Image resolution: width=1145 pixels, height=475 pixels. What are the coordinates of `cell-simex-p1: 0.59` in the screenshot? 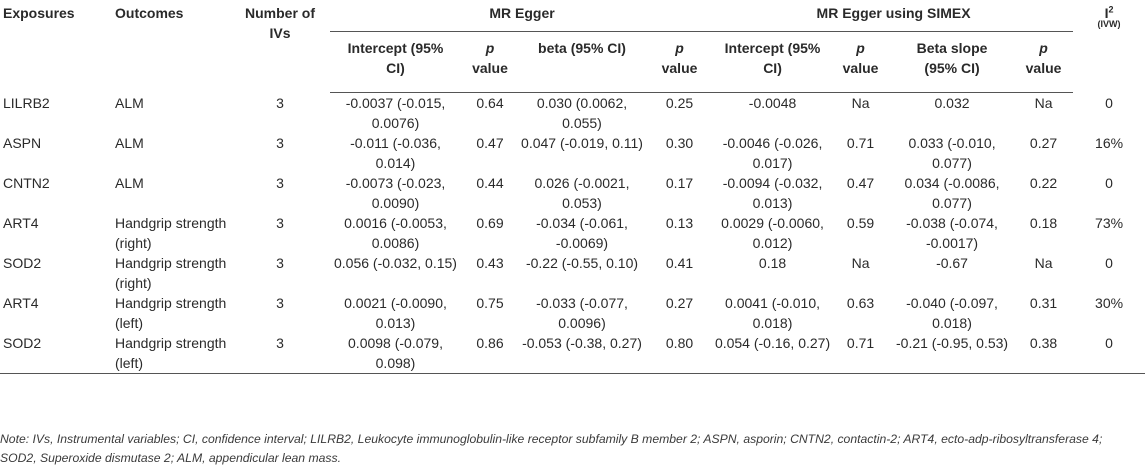 It's located at (860, 223).